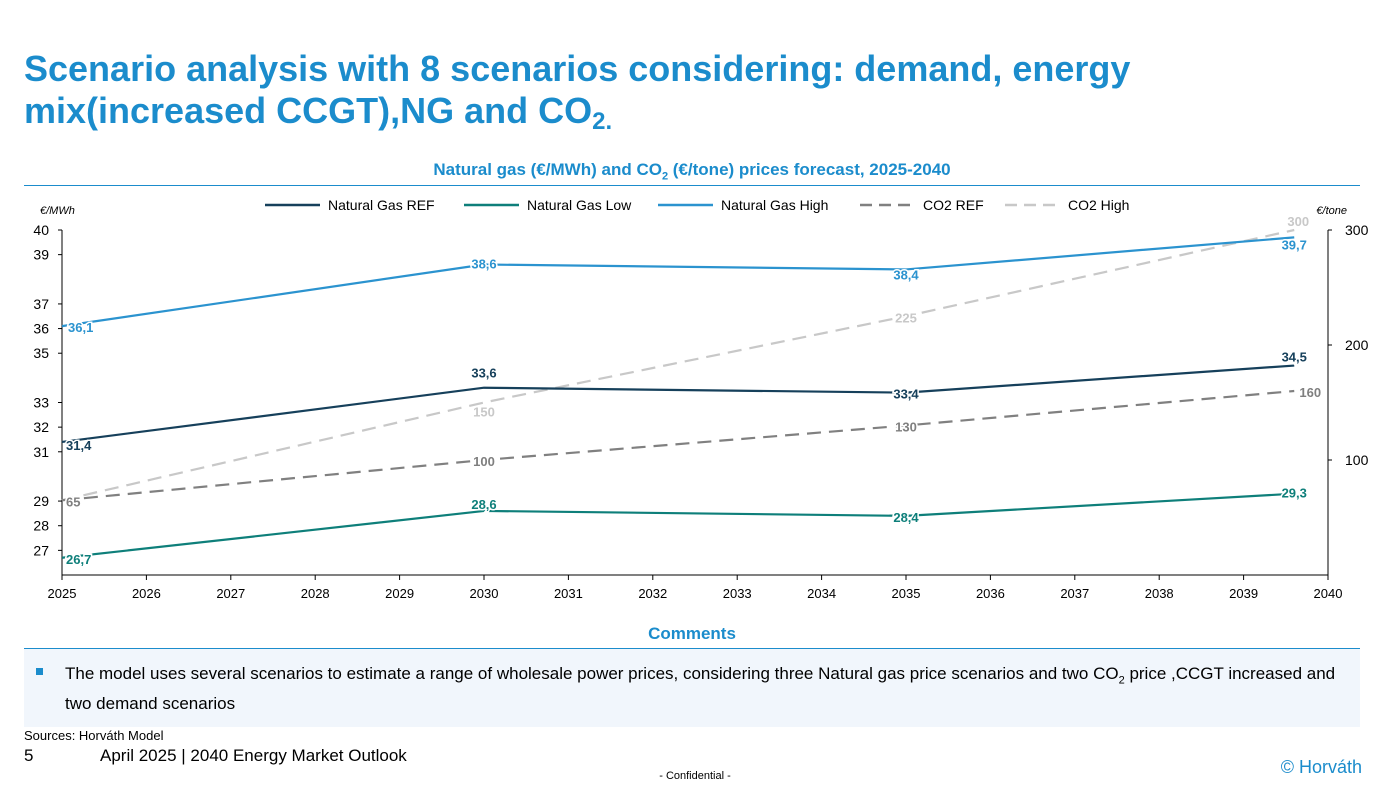 Image resolution: width=1390 pixels, height=788 pixels. I want to click on data-label: 65, so click(73, 501).